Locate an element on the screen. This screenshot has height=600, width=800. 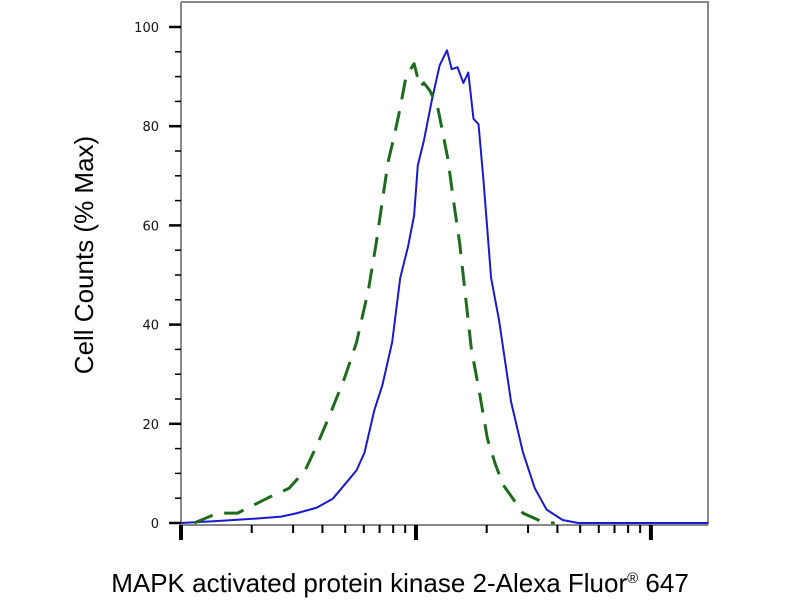
y-axis: 0 20 40 60 80 100 is located at coordinates (158, 267).